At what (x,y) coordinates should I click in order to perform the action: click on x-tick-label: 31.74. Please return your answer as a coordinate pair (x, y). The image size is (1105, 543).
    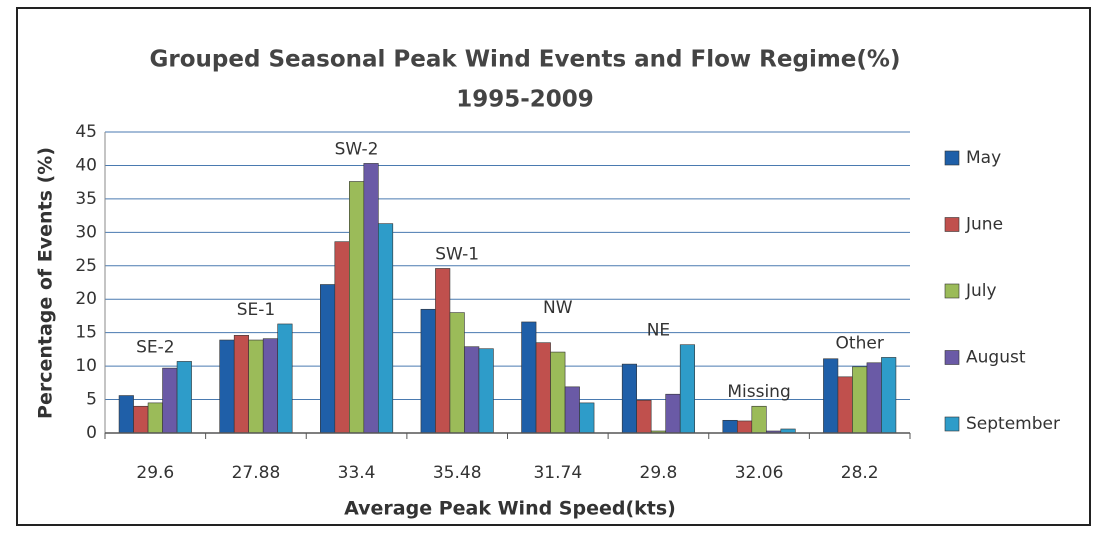
    Looking at the image, I should click on (557, 473).